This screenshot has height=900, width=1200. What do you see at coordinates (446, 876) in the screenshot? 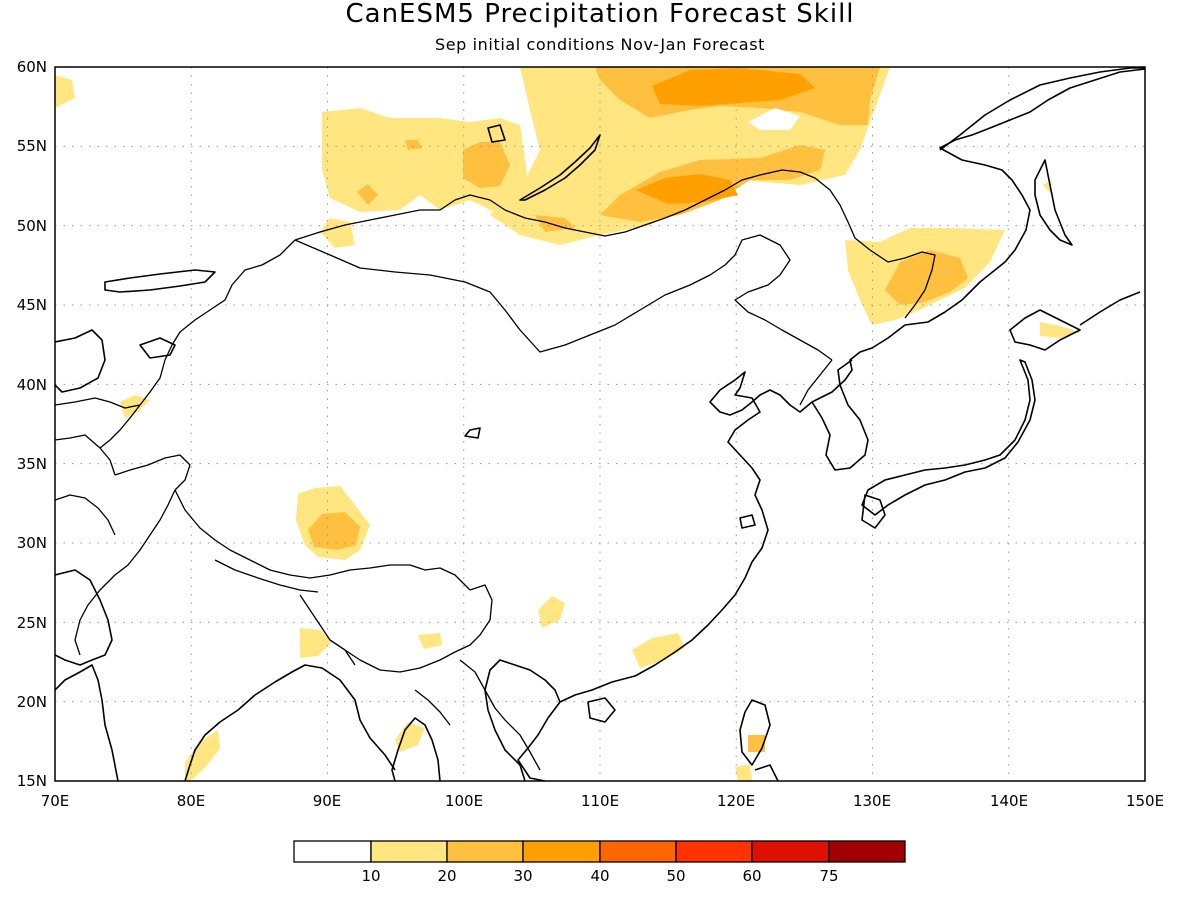
I see `colorbar-label: 20` at bounding box center [446, 876].